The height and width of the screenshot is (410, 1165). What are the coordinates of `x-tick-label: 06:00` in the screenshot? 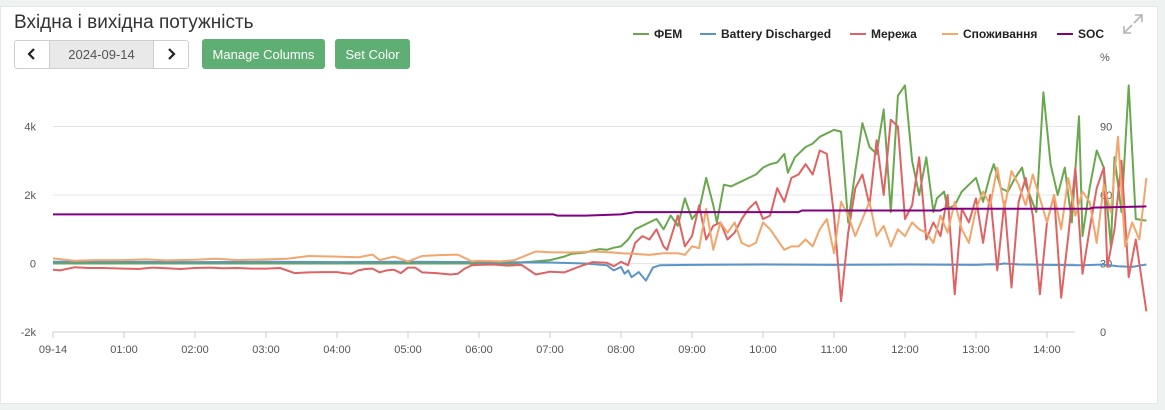 It's located at (479, 350).